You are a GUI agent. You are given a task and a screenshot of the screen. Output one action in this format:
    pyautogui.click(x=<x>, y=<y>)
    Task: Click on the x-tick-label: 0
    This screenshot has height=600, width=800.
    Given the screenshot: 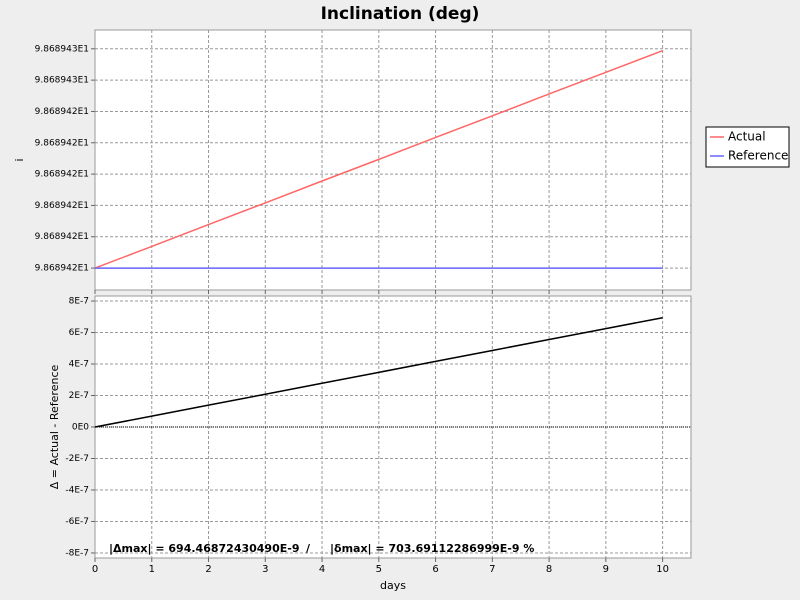 What is the action you would take?
    pyautogui.click(x=95, y=569)
    